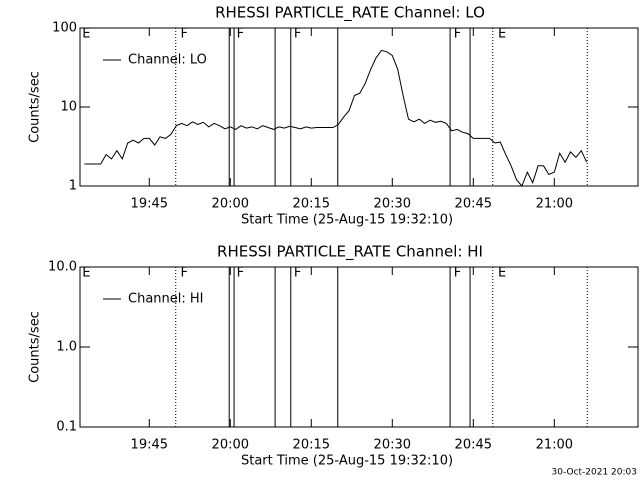 This screenshot has width=640, height=480. I want to click on legend-label: Channel: LO, so click(167, 60).